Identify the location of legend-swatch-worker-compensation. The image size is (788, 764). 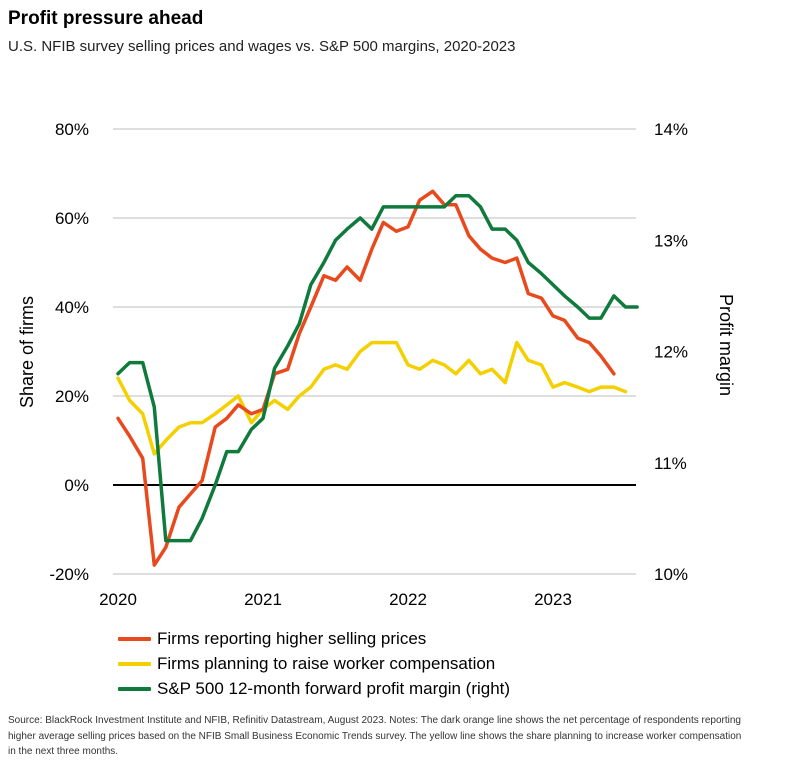
(134, 663).